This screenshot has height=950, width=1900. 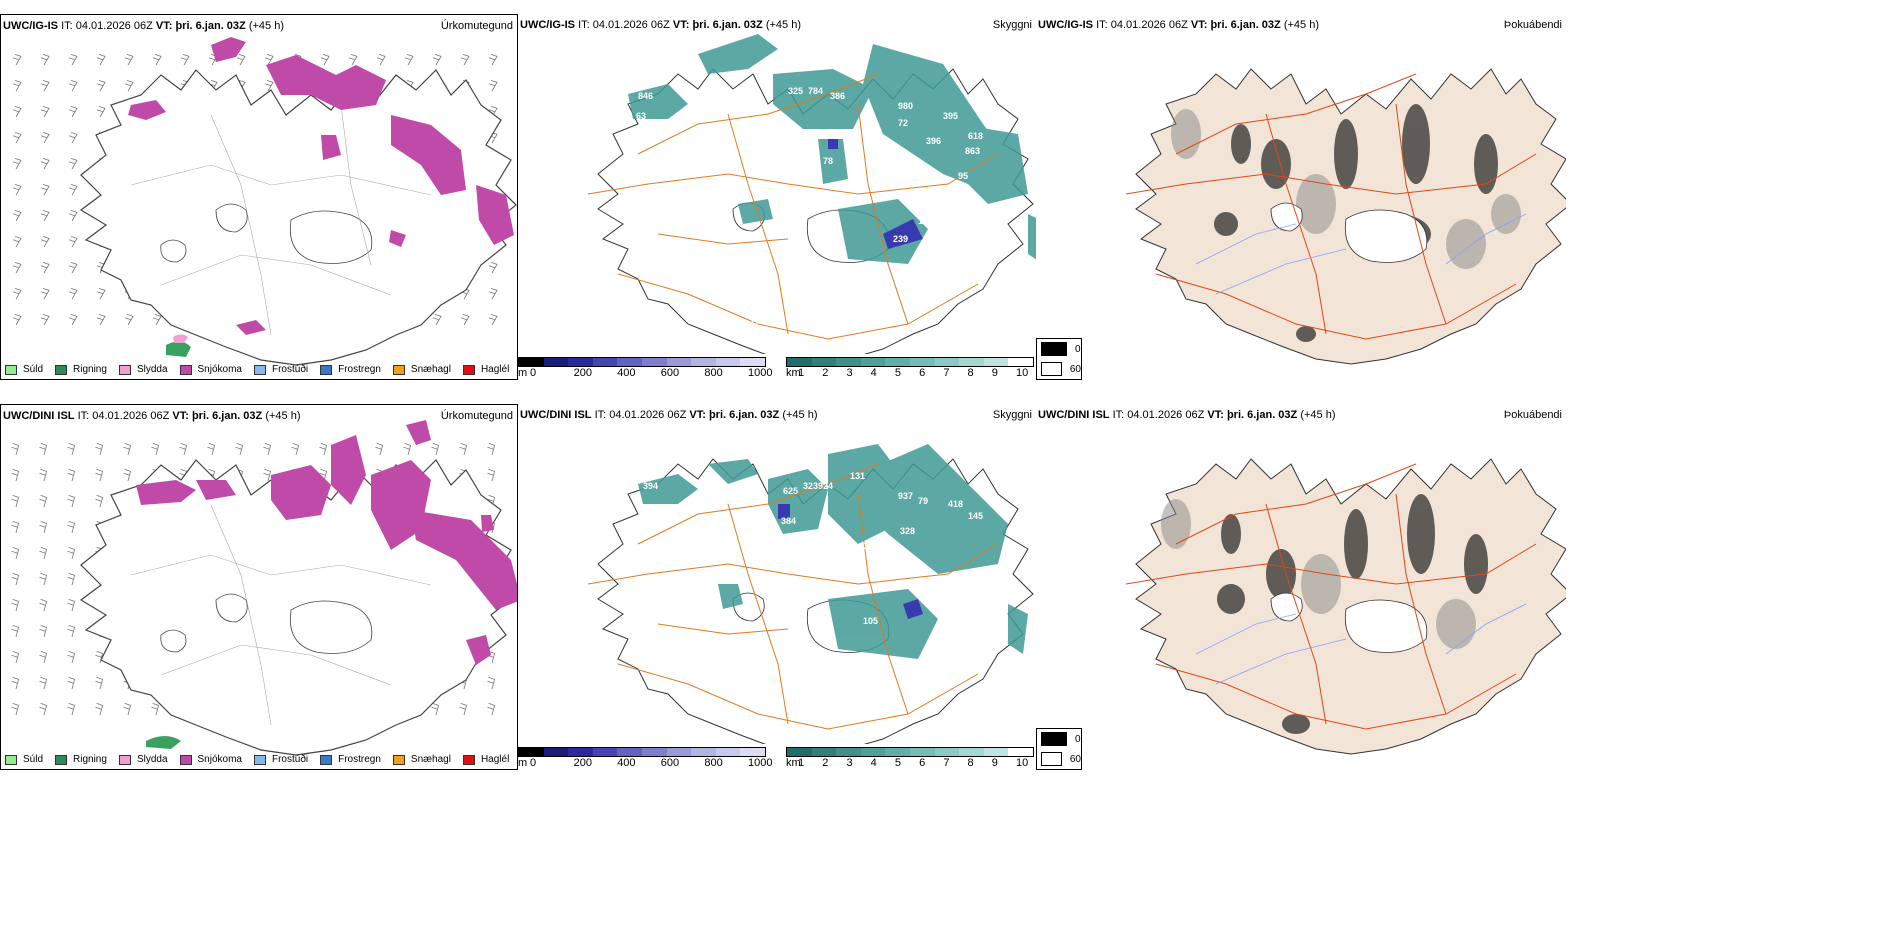 I want to click on cloud-base-label: 78, so click(x=828, y=161).